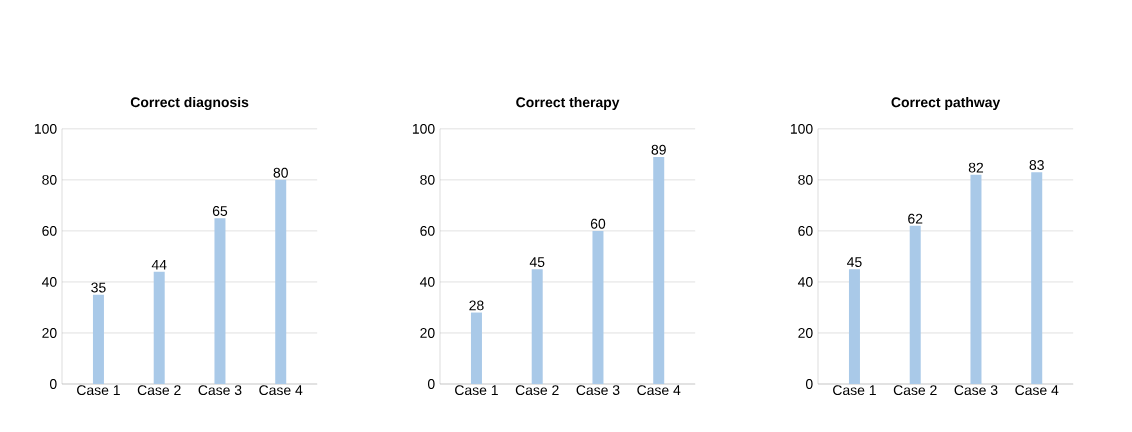 Image resolution: width=1132 pixels, height=432 pixels. What do you see at coordinates (658, 149) in the screenshot?
I see `data-label: 89` at bounding box center [658, 149].